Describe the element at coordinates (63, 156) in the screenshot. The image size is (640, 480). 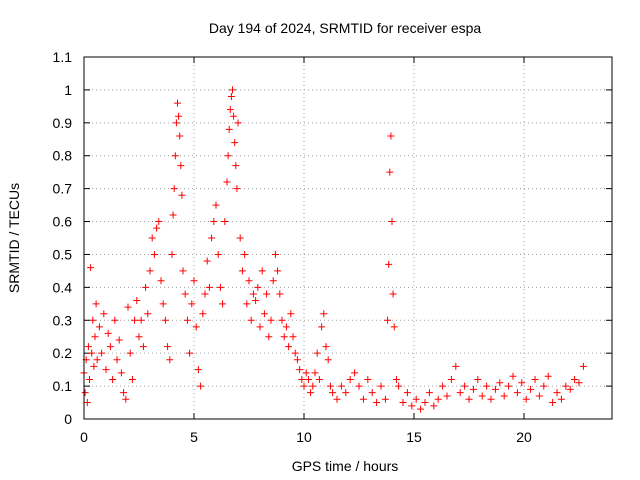
I see `y-tick-label: 0.8` at that location.